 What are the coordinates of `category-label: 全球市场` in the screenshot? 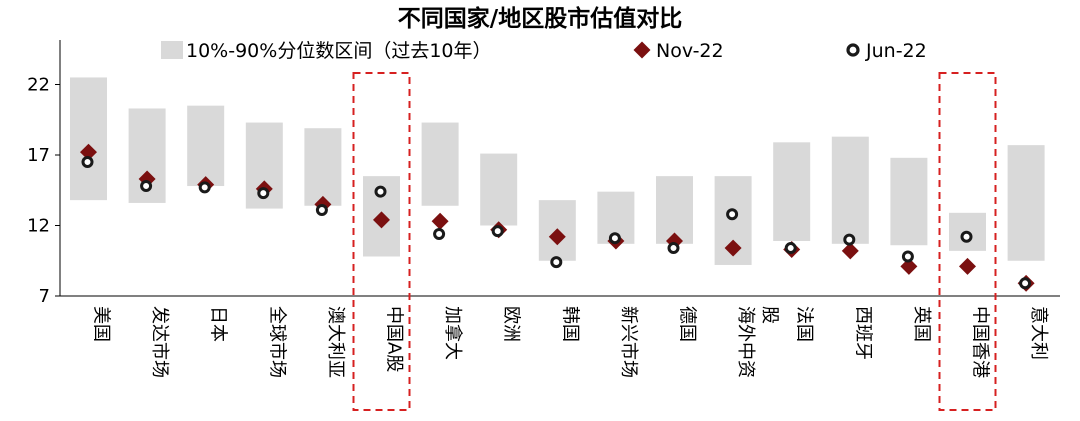 It's located at (276, 342).